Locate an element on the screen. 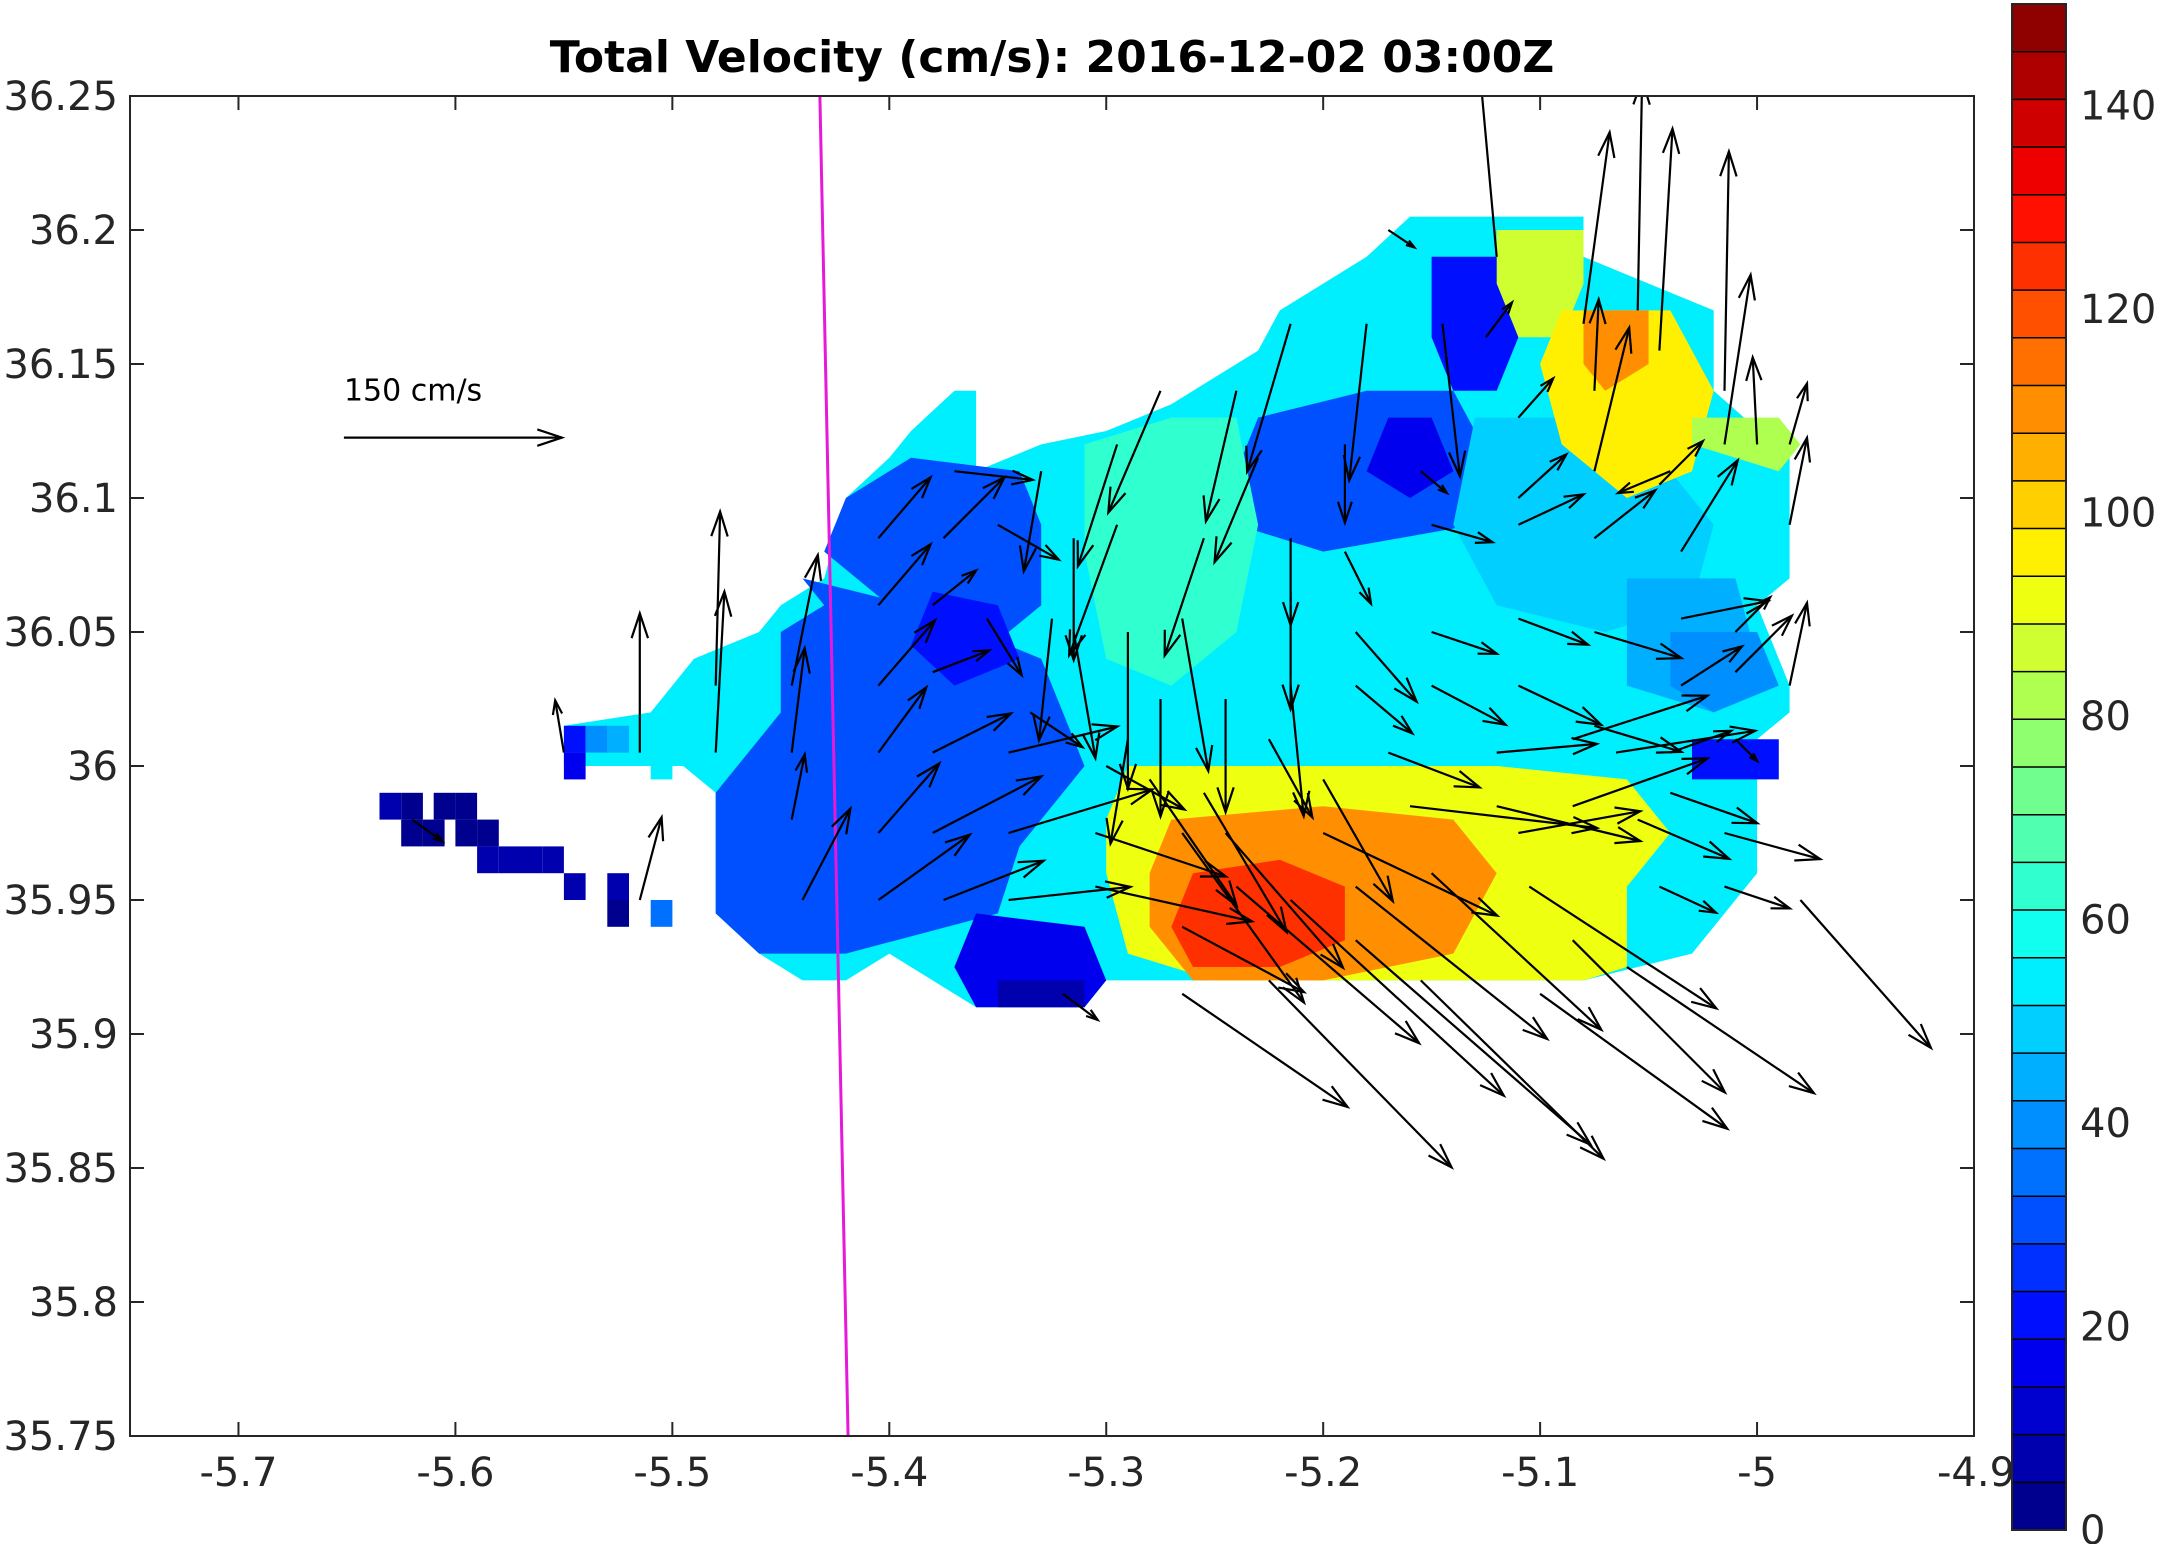 The width and height of the screenshot is (2158, 1544). x-tick-label: -5.2 is located at coordinates (1323, 1473).